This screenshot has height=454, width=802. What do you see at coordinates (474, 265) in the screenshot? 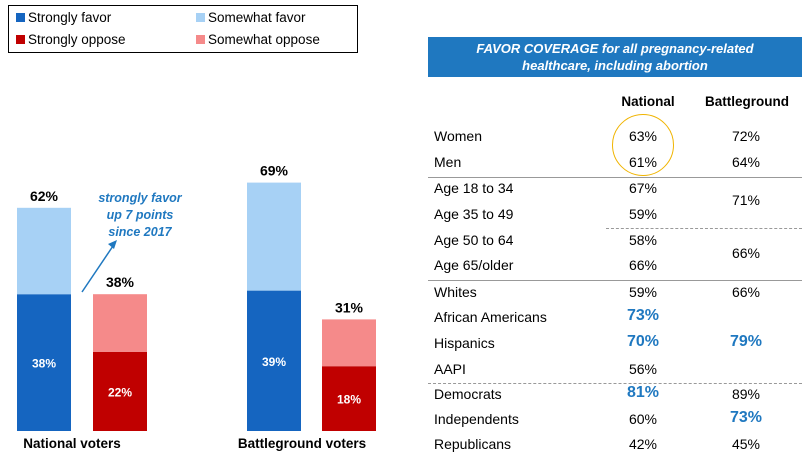
I see `row-label: Age 65/older` at bounding box center [474, 265].